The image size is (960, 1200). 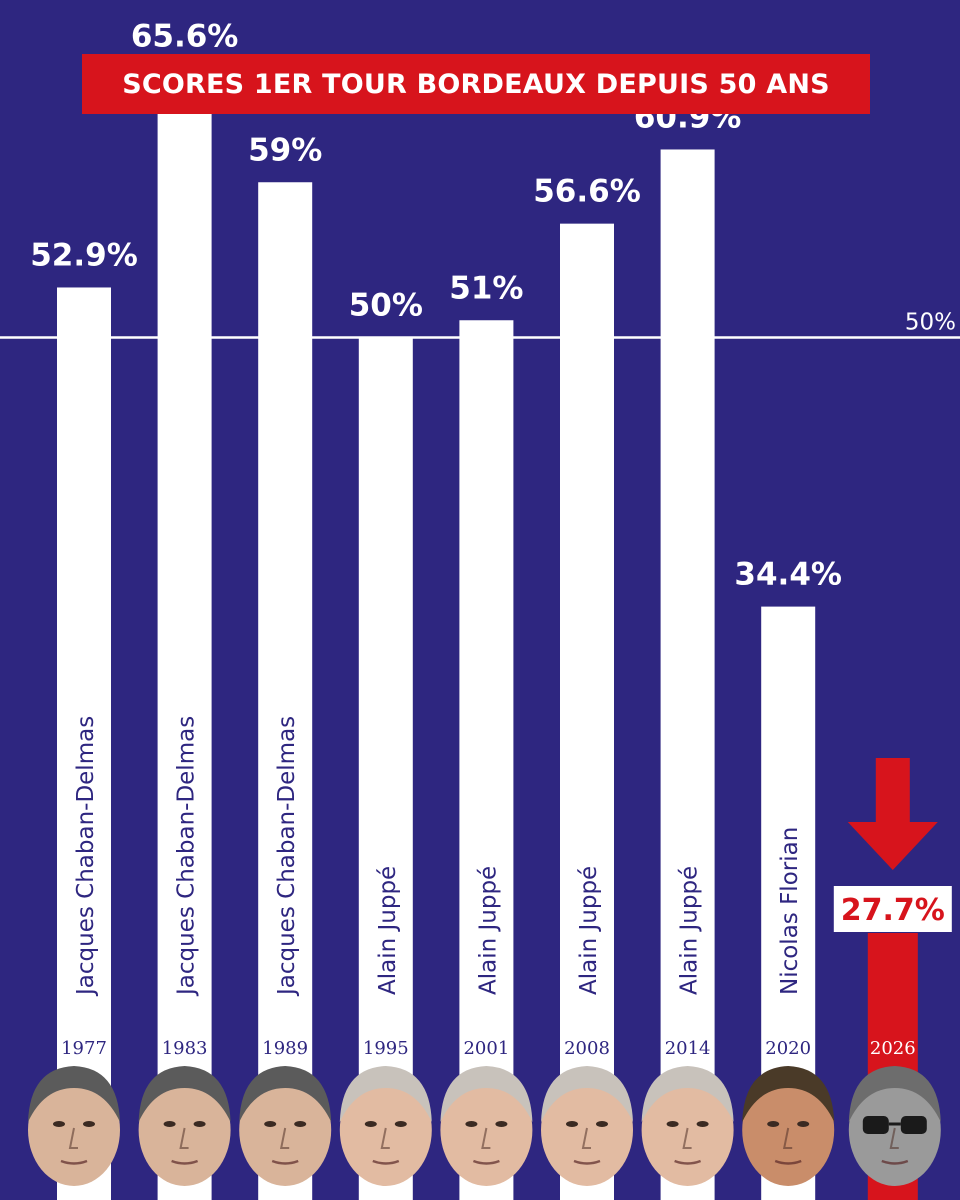 What do you see at coordinates (185, 1048) in the screenshot?
I see `year-label: 1983` at bounding box center [185, 1048].